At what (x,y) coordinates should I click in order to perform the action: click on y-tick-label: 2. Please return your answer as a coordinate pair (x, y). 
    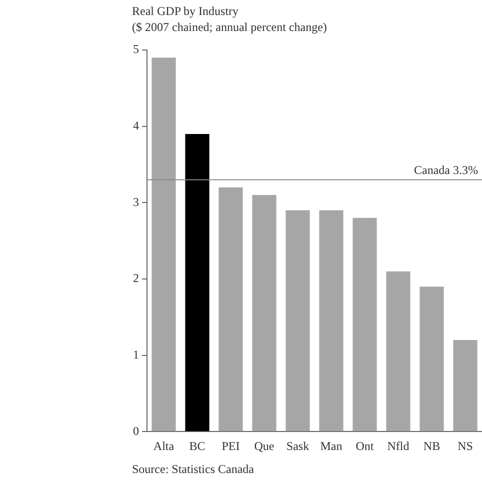
    Looking at the image, I should click on (136, 278).